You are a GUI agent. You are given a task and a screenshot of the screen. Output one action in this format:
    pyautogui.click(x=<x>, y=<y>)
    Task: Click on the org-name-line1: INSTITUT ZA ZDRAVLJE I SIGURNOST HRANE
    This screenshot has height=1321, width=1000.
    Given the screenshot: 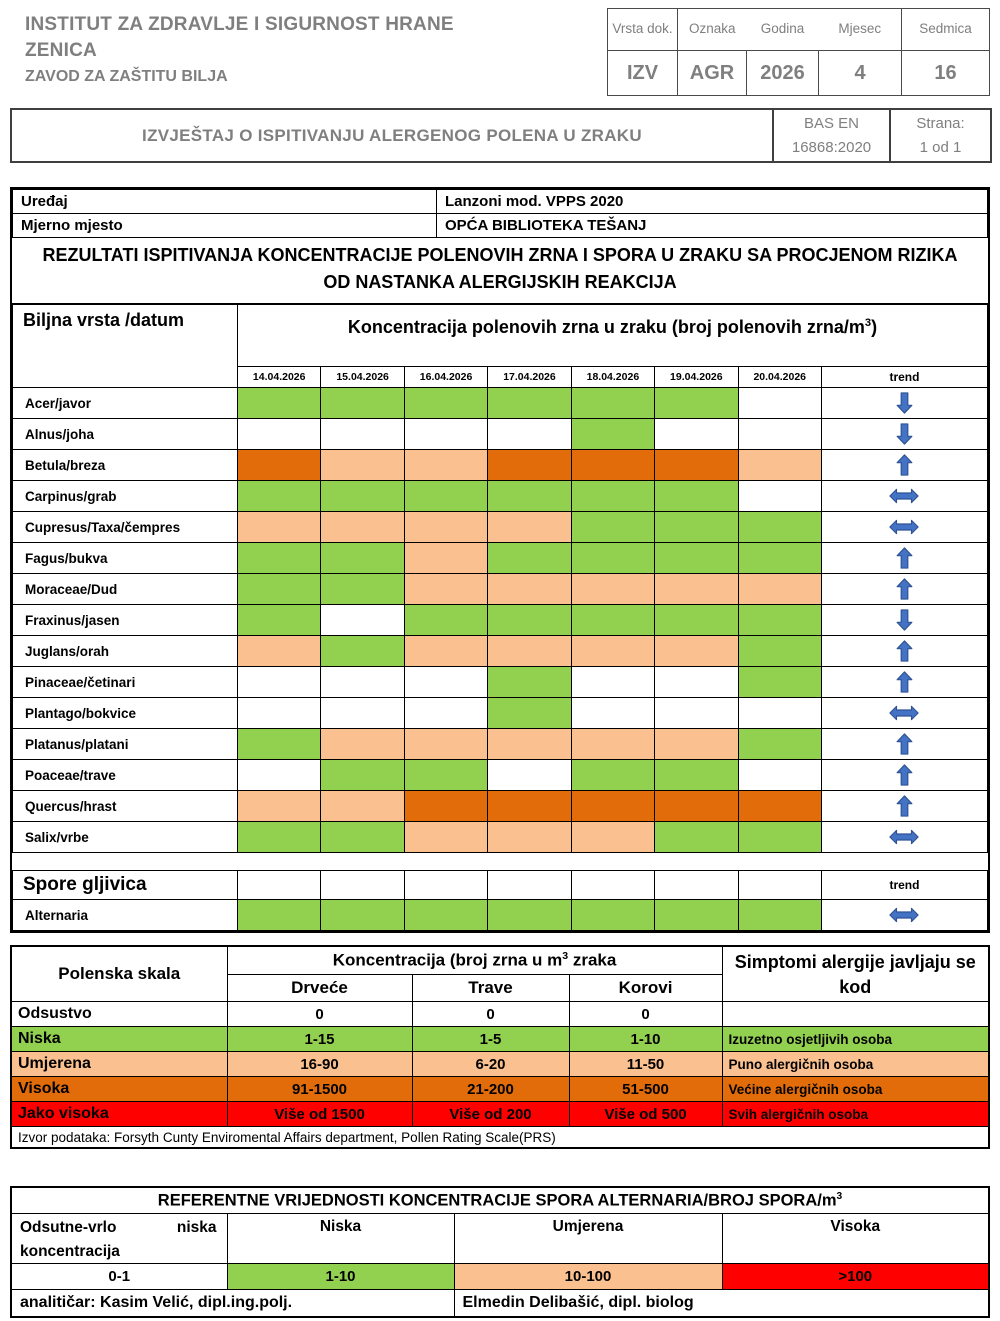 What is the action you would take?
    pyautogui.click(x=239, y=24)
    